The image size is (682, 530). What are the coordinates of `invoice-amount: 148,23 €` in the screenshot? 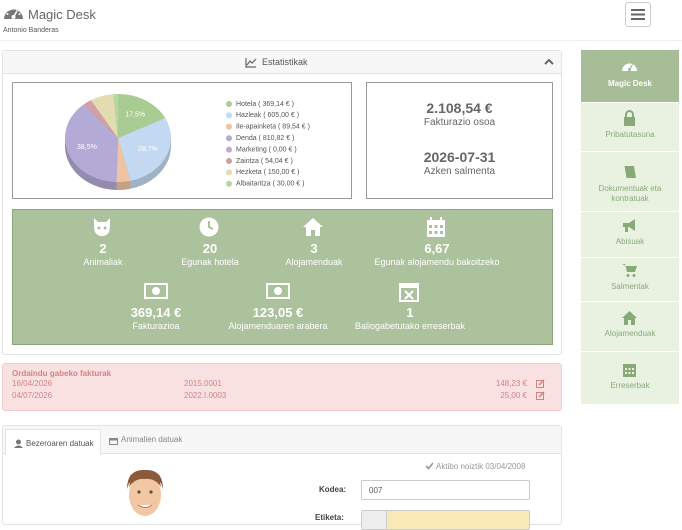 It's located at (511, 383).